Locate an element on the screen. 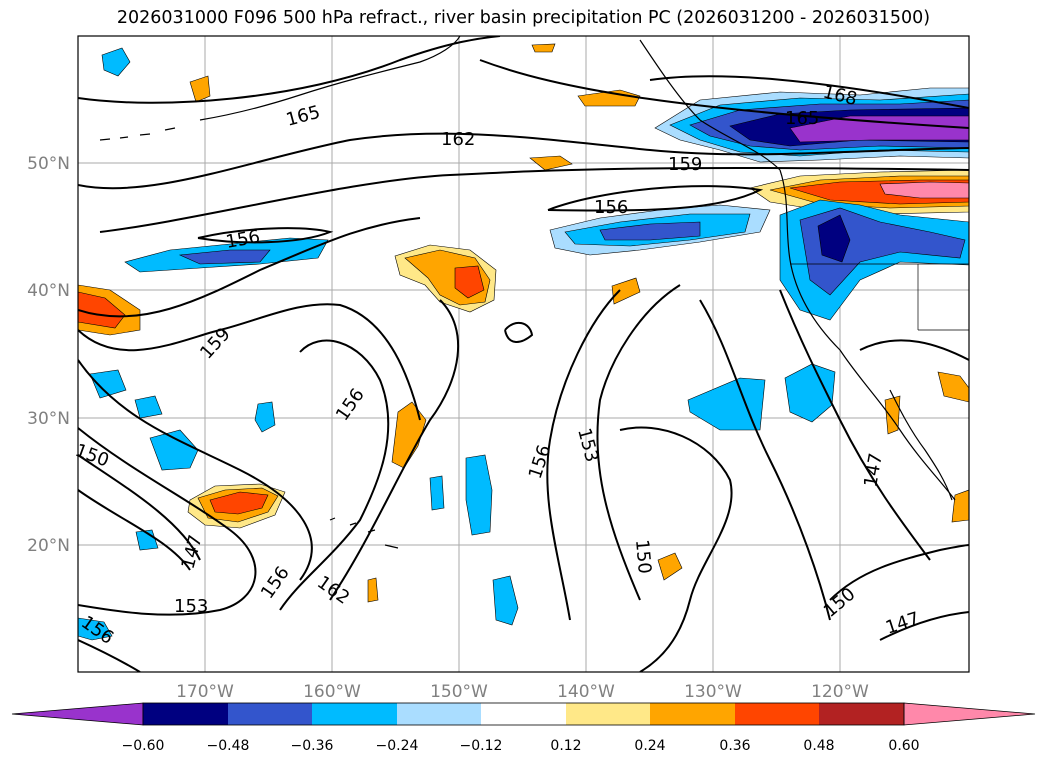 This screenshot has height=765, width=1047. colorbar-tick-0: −0.60 is located at coordinates (143, 746).